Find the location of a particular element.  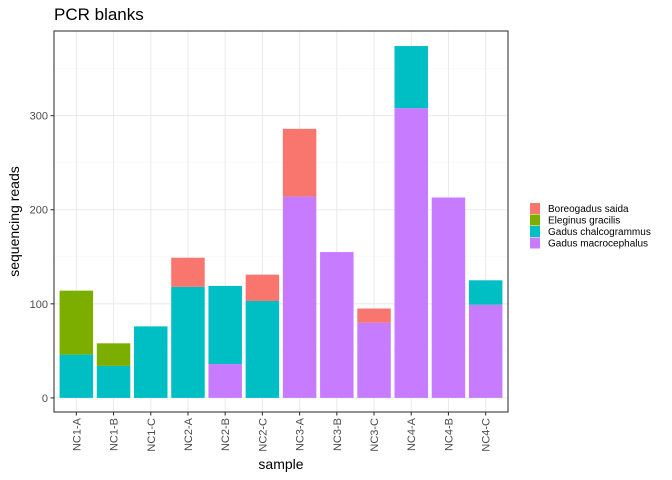

y-tick-label: 200 is located at coordinates (39, 211).